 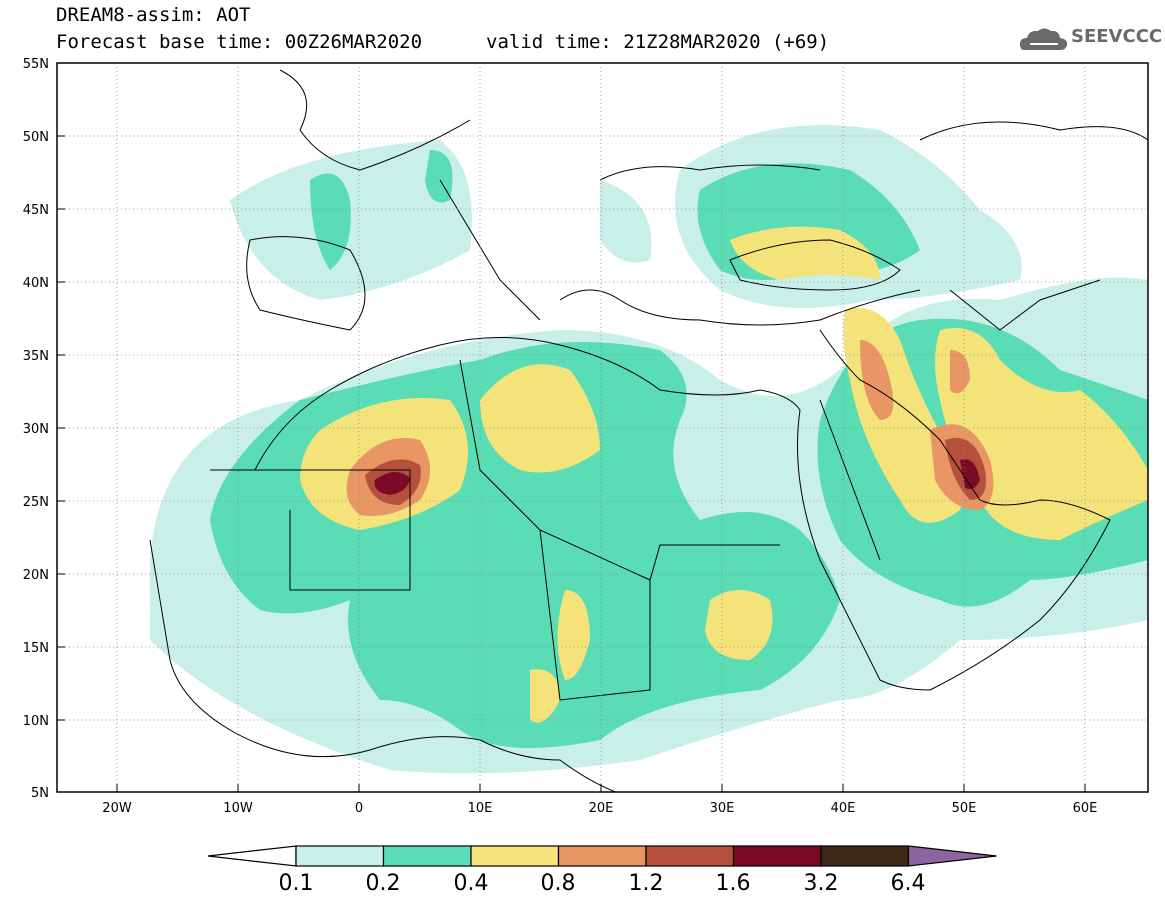 I want to click on colorbar-label: 0.1, so click(x=296, y=883).